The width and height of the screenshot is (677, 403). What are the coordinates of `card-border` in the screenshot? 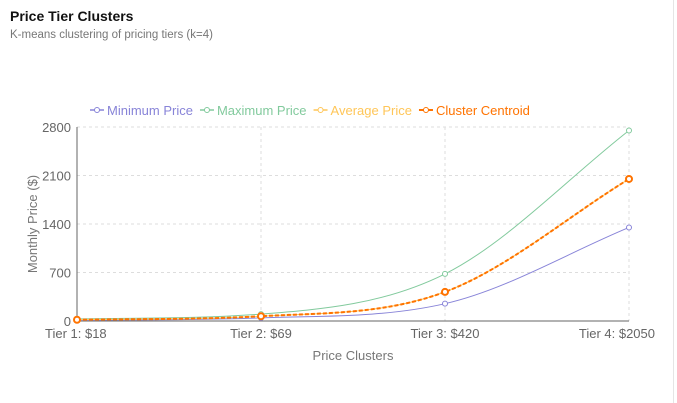 It's located at (673, 201).